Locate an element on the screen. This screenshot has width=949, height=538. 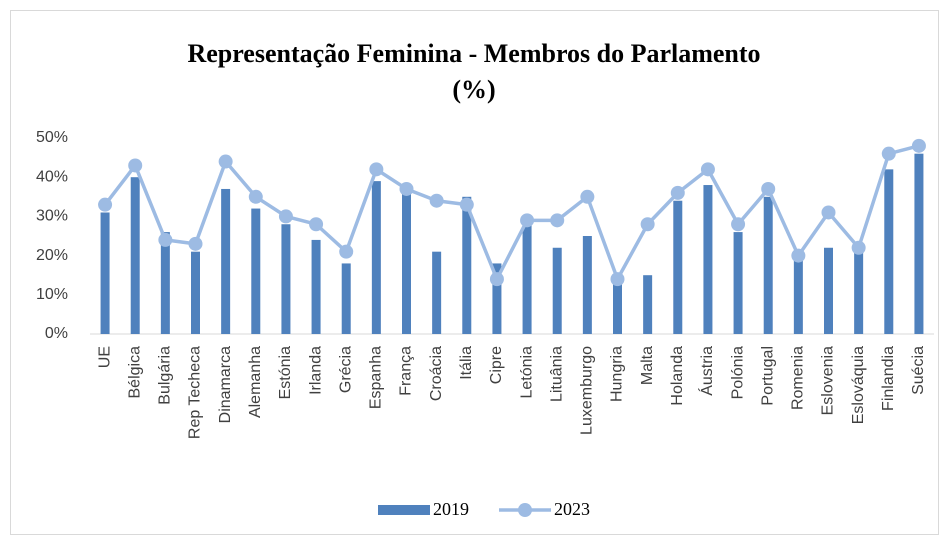
y-tick-label: 10% is located at coordinates (52, 294).